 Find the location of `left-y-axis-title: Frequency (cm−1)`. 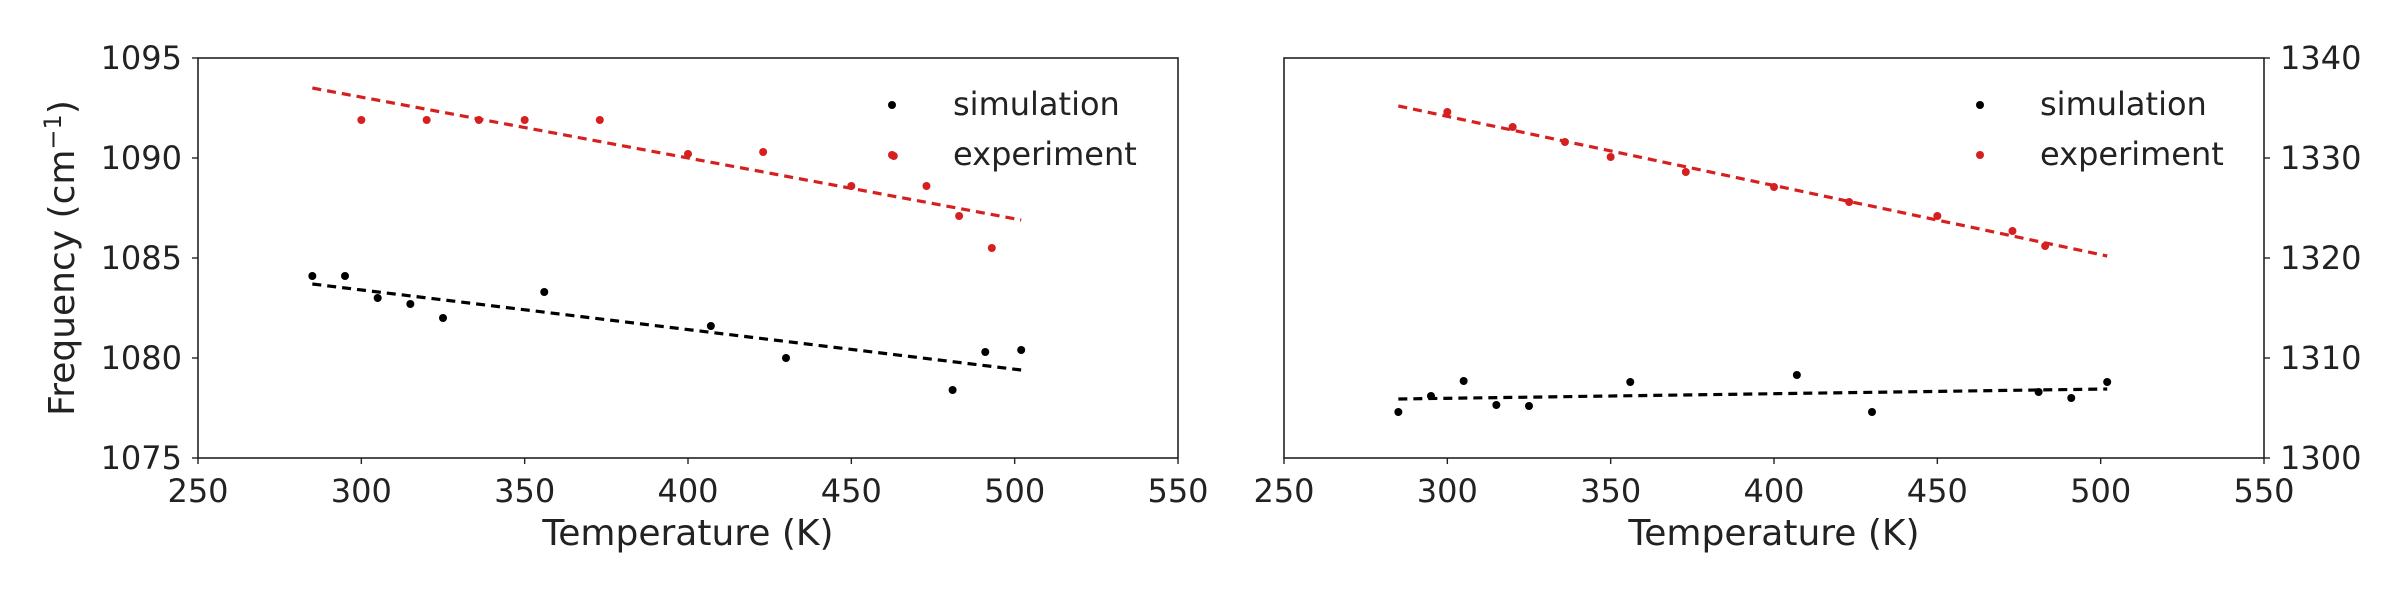

left-y-axis-title: Frequency (cm−1) is located at coordinates (61, 258).